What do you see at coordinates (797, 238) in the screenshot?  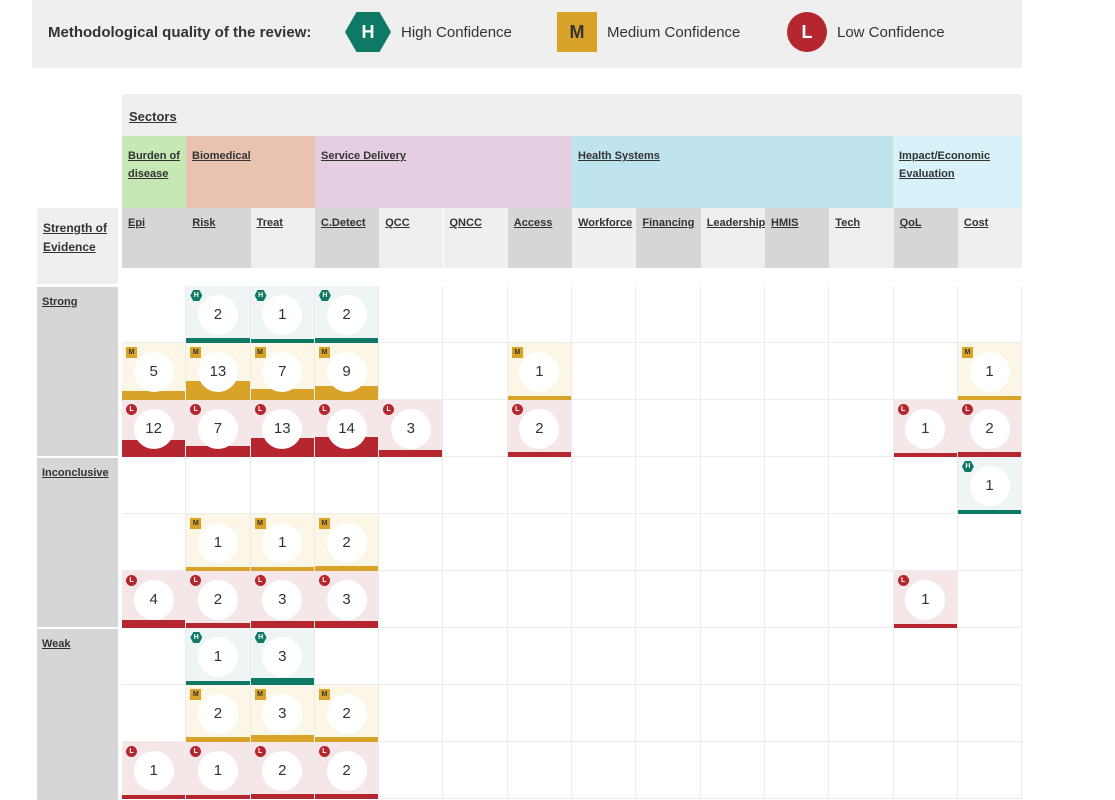 I see `column-header-hmis: HMIS` at bounding box center [797, 238].